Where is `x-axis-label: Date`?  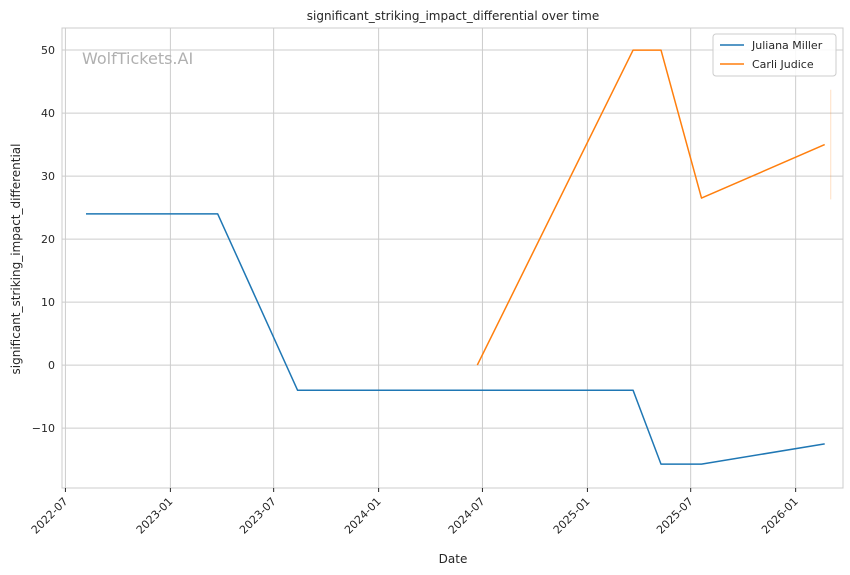
x-axis-label: Date is located at coordinates (453, 559).